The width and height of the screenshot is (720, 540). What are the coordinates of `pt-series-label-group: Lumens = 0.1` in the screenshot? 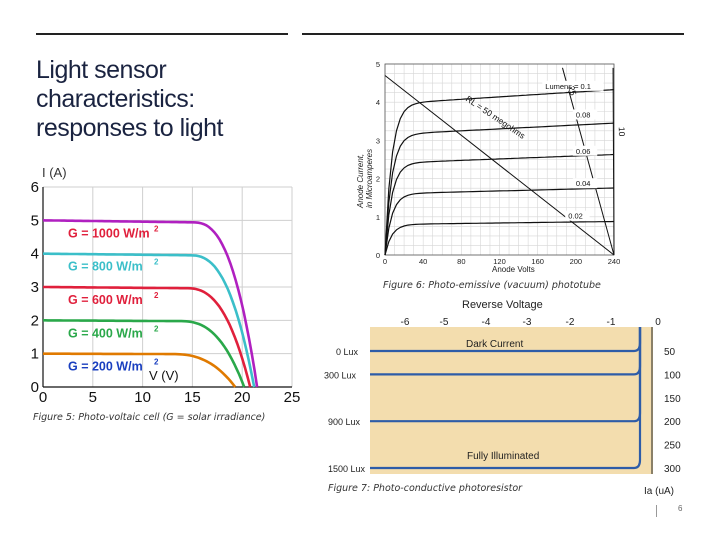 It's located at (573, 85).